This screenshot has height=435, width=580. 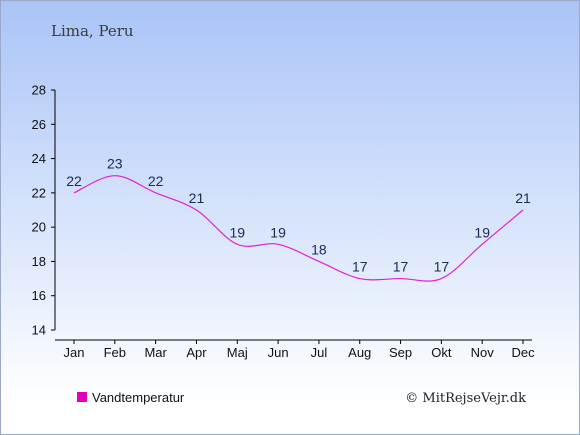 What do you see at coordinates (92, 31) in the screenshot?
I see `chart-title: Lima, Peru` at bounding box center [92, 31].